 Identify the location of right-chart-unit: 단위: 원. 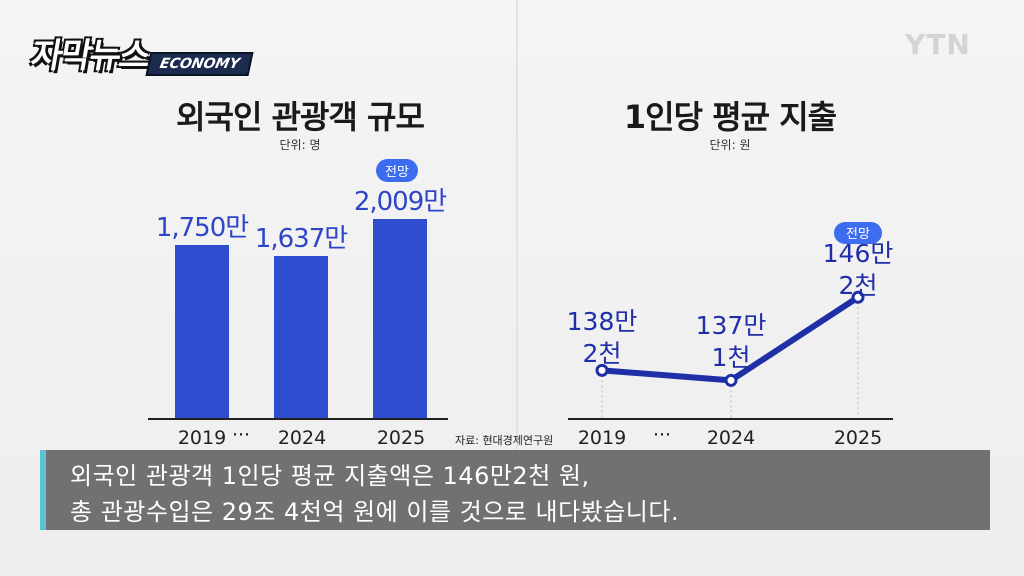
(730, 145).